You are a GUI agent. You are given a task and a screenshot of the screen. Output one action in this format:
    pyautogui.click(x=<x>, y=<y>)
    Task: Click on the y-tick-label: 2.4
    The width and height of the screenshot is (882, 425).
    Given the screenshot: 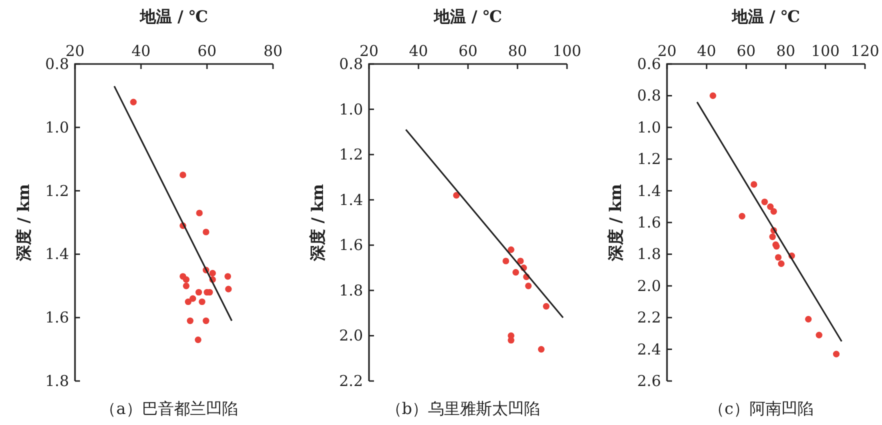 What is the action you would take?
    pyautogui.click(x=649, y=349)
    